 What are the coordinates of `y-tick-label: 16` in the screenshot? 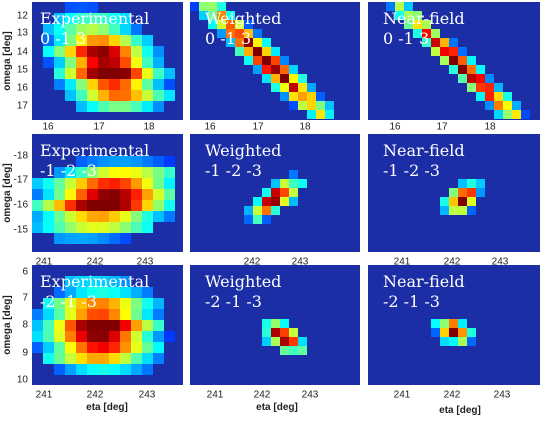 It's located at (23, 88).